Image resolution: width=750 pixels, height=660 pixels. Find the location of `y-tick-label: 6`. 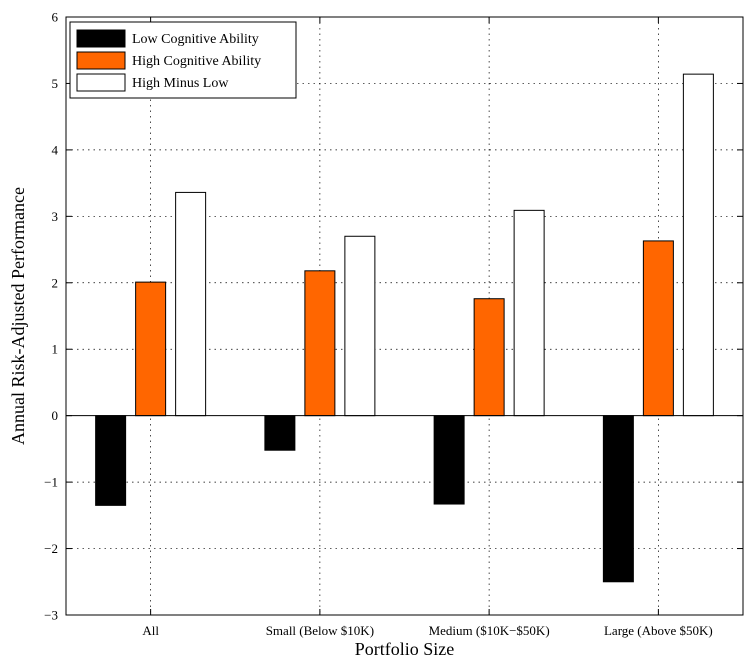

y-tick-label: 6 is located at coordinates (55, 17).